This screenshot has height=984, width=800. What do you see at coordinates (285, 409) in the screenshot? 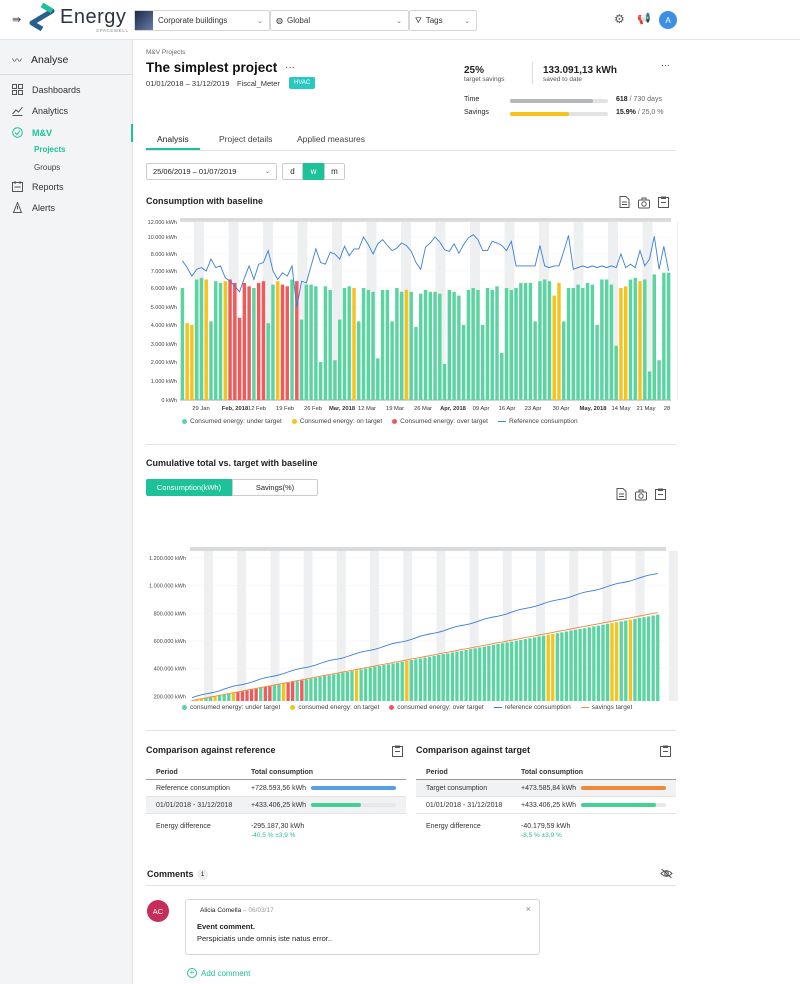
I see `x-tick-label: 19 Feb` at bounding box center [285, 409].